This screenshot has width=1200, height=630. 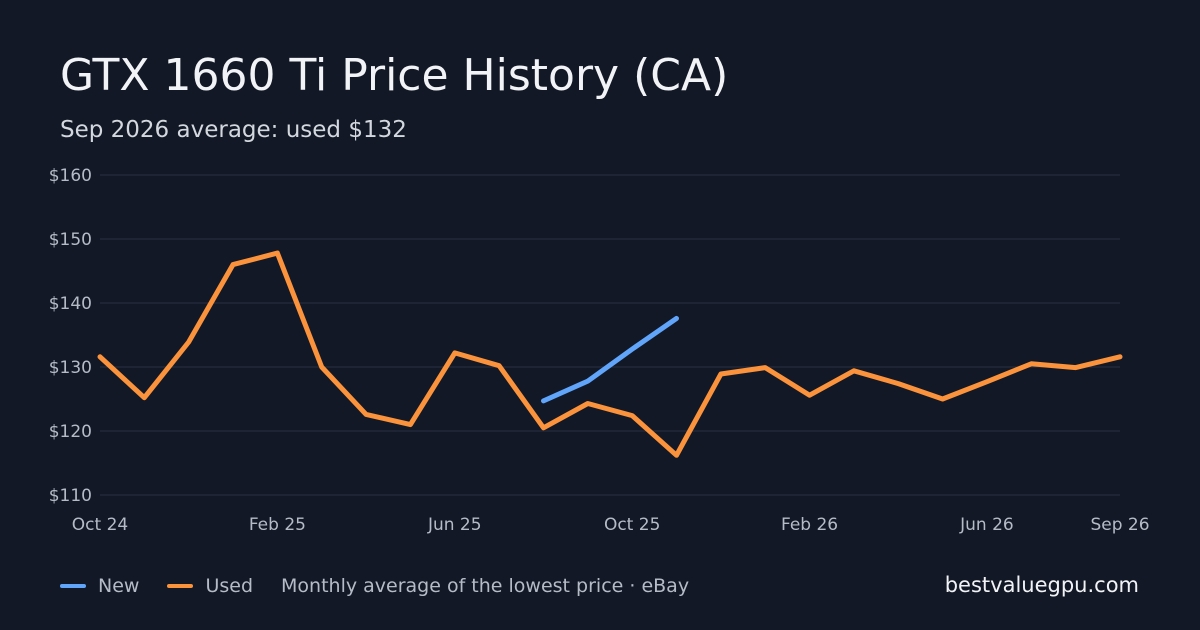 I want to click on brand-link: bestvaluegpu.com, so click(x=1041, y=585).